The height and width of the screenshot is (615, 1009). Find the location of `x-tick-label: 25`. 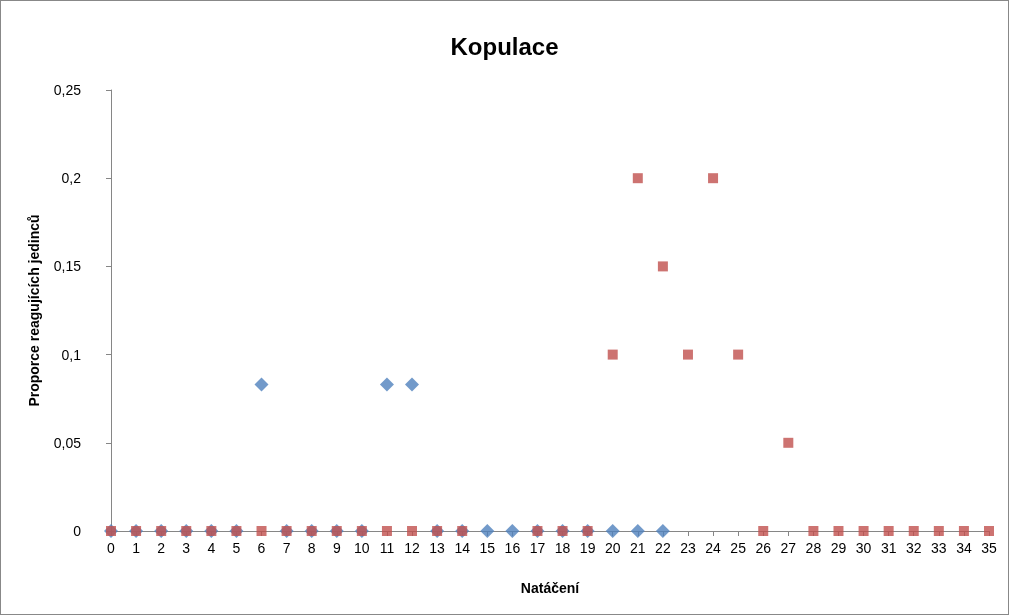

x-tick-label: 25 is located at coordinates (738, 548).